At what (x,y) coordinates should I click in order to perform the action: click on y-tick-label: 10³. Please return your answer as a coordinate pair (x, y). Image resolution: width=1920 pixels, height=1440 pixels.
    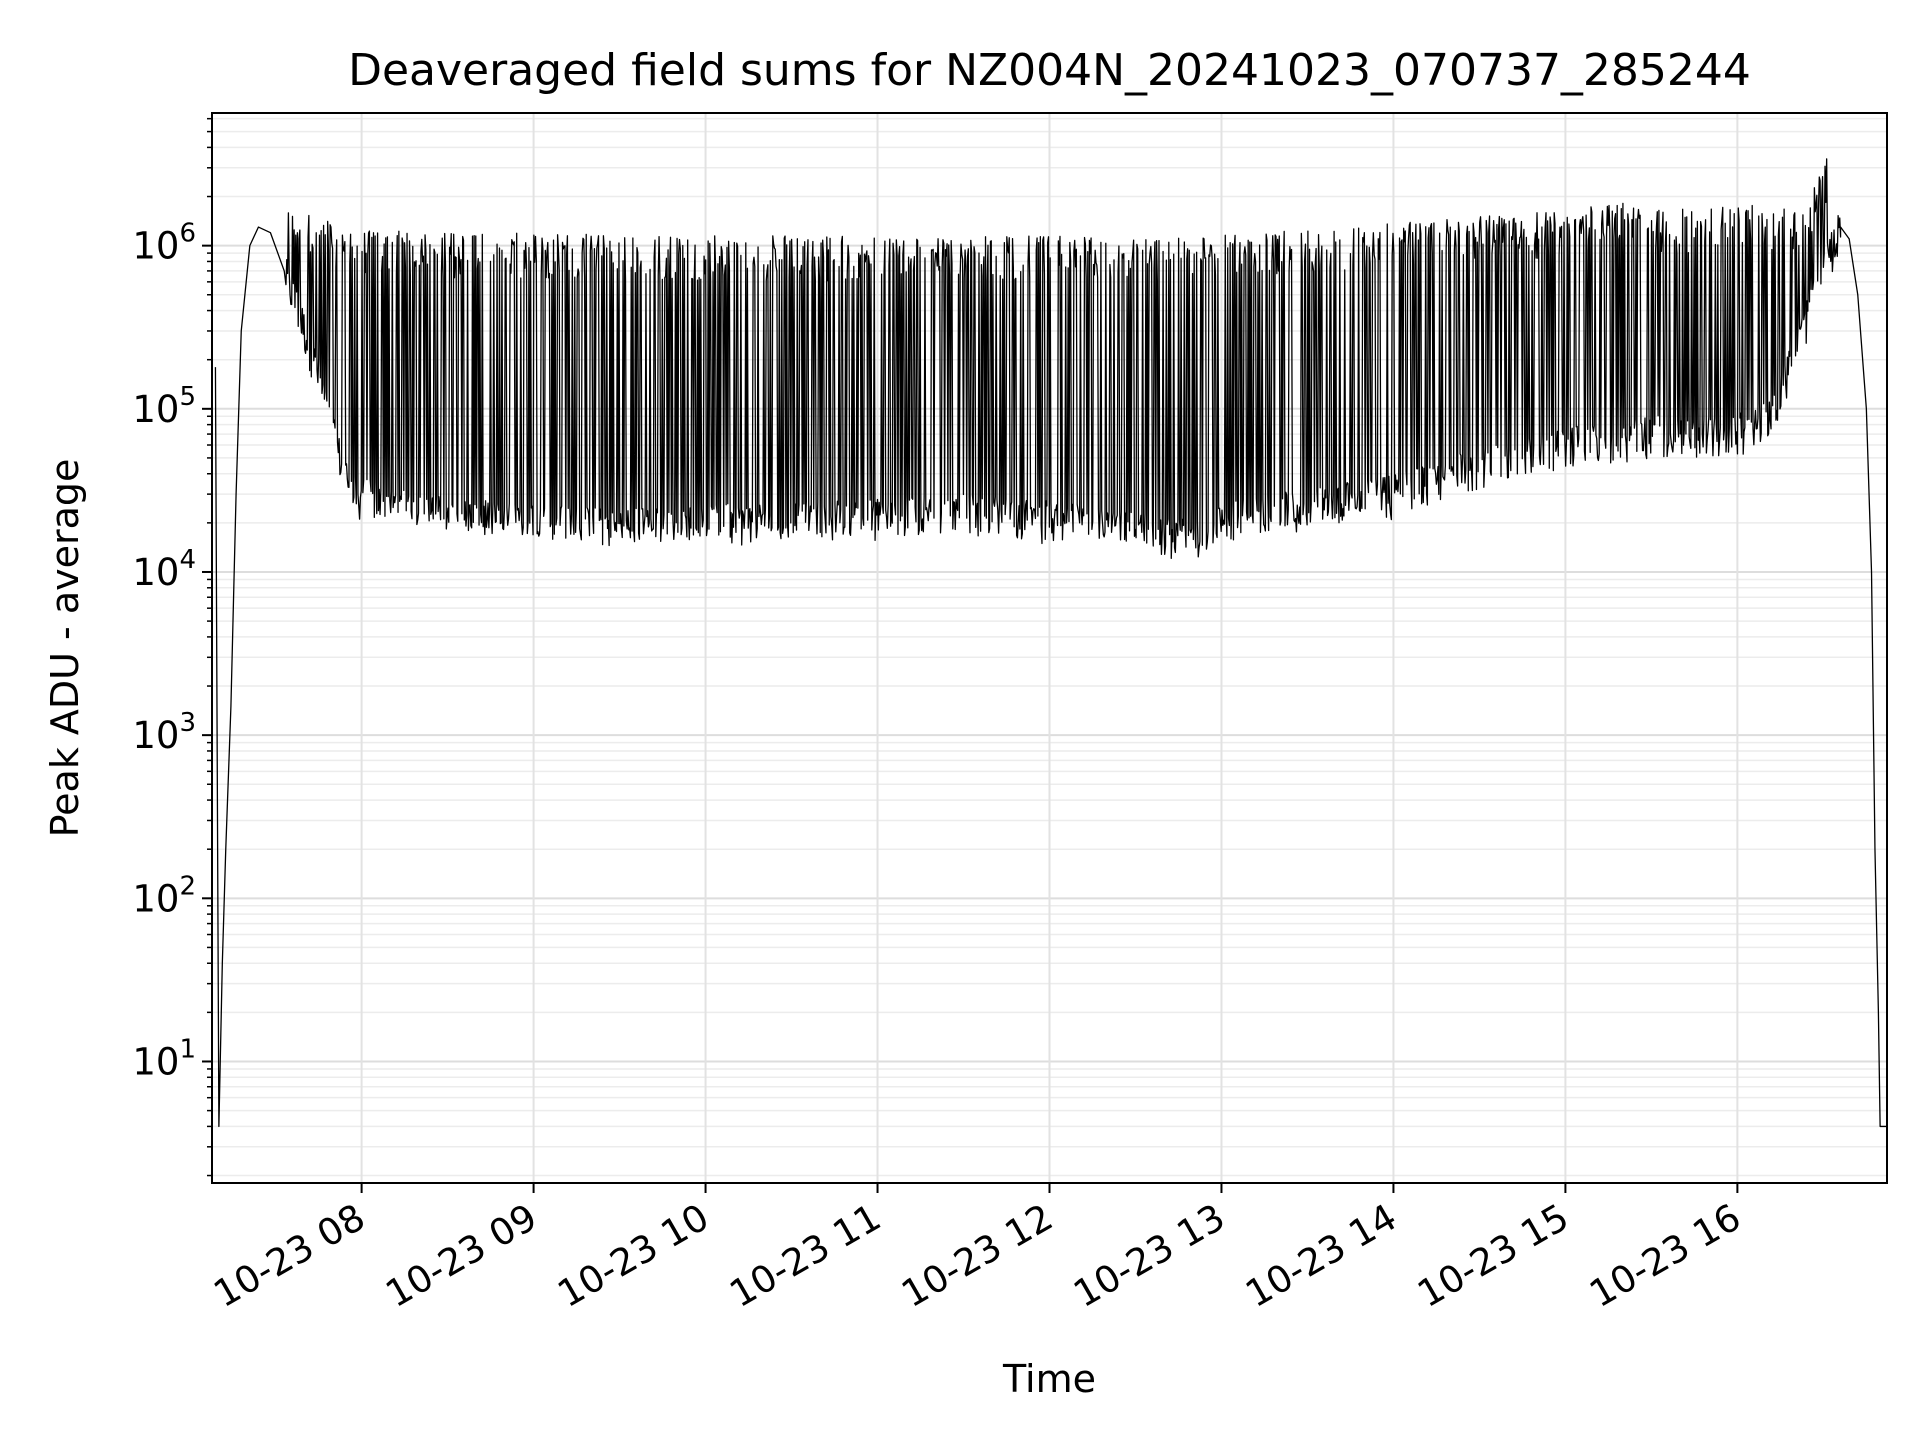
    Looking at the image, I should click on (164, 732).